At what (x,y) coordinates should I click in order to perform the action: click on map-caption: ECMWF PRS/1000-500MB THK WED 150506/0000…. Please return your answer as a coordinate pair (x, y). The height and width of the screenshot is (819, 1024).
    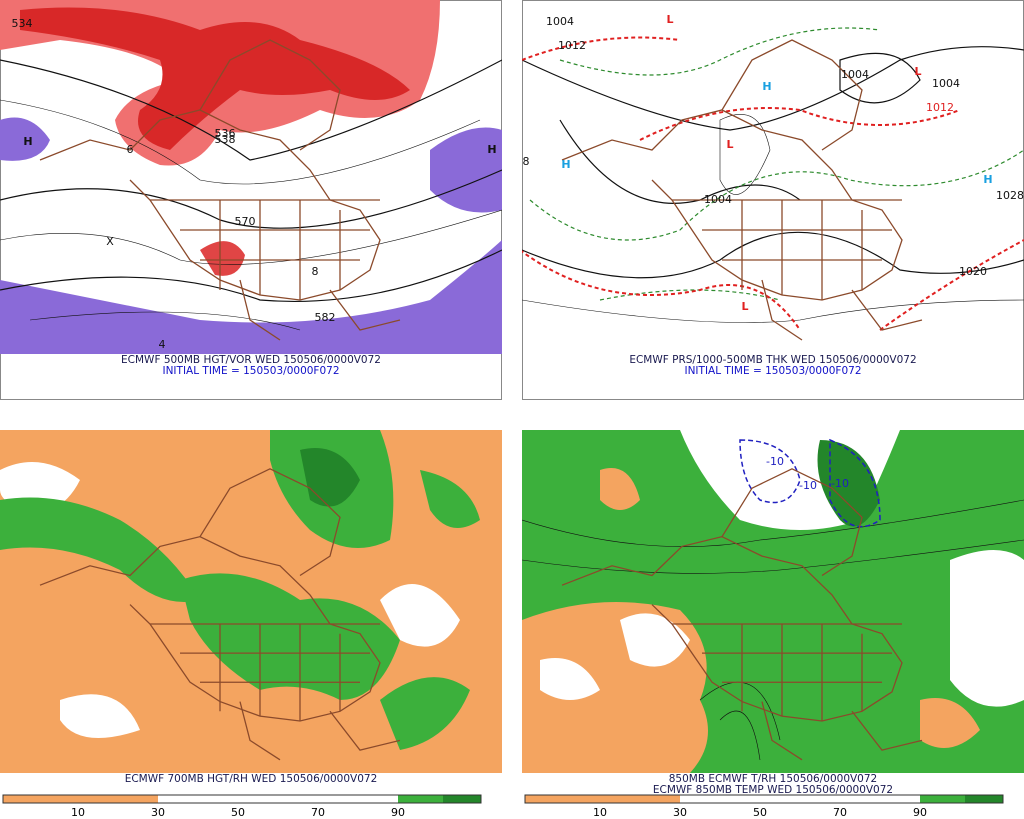
    Looking at the image, I should click on (772, 360).